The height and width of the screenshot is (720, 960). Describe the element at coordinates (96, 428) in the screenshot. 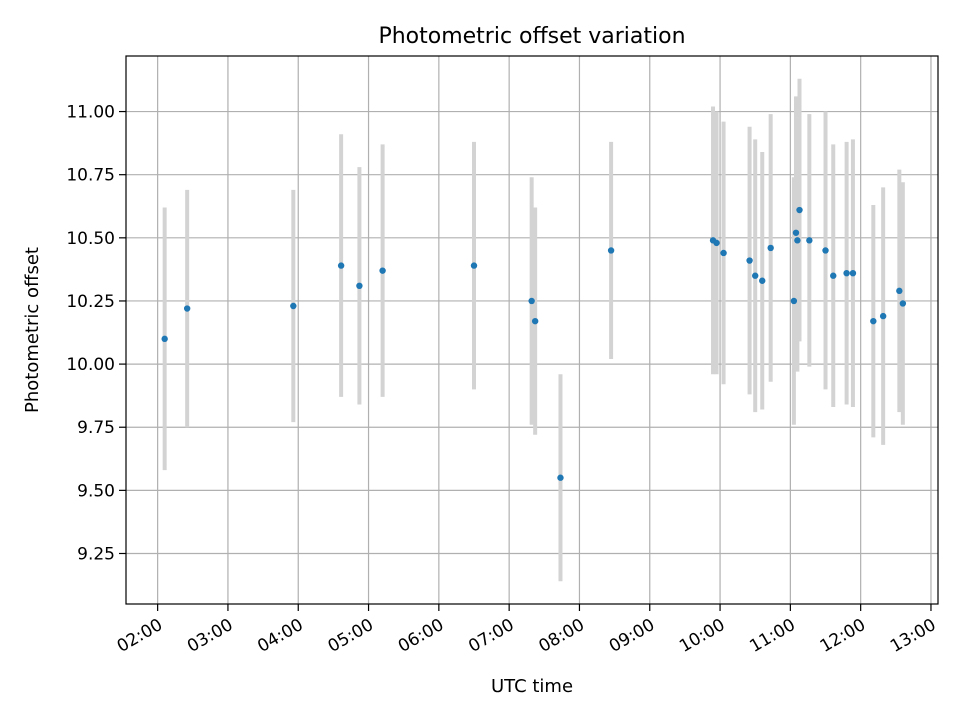

I see `y-tick-label: 9.75` at that location.